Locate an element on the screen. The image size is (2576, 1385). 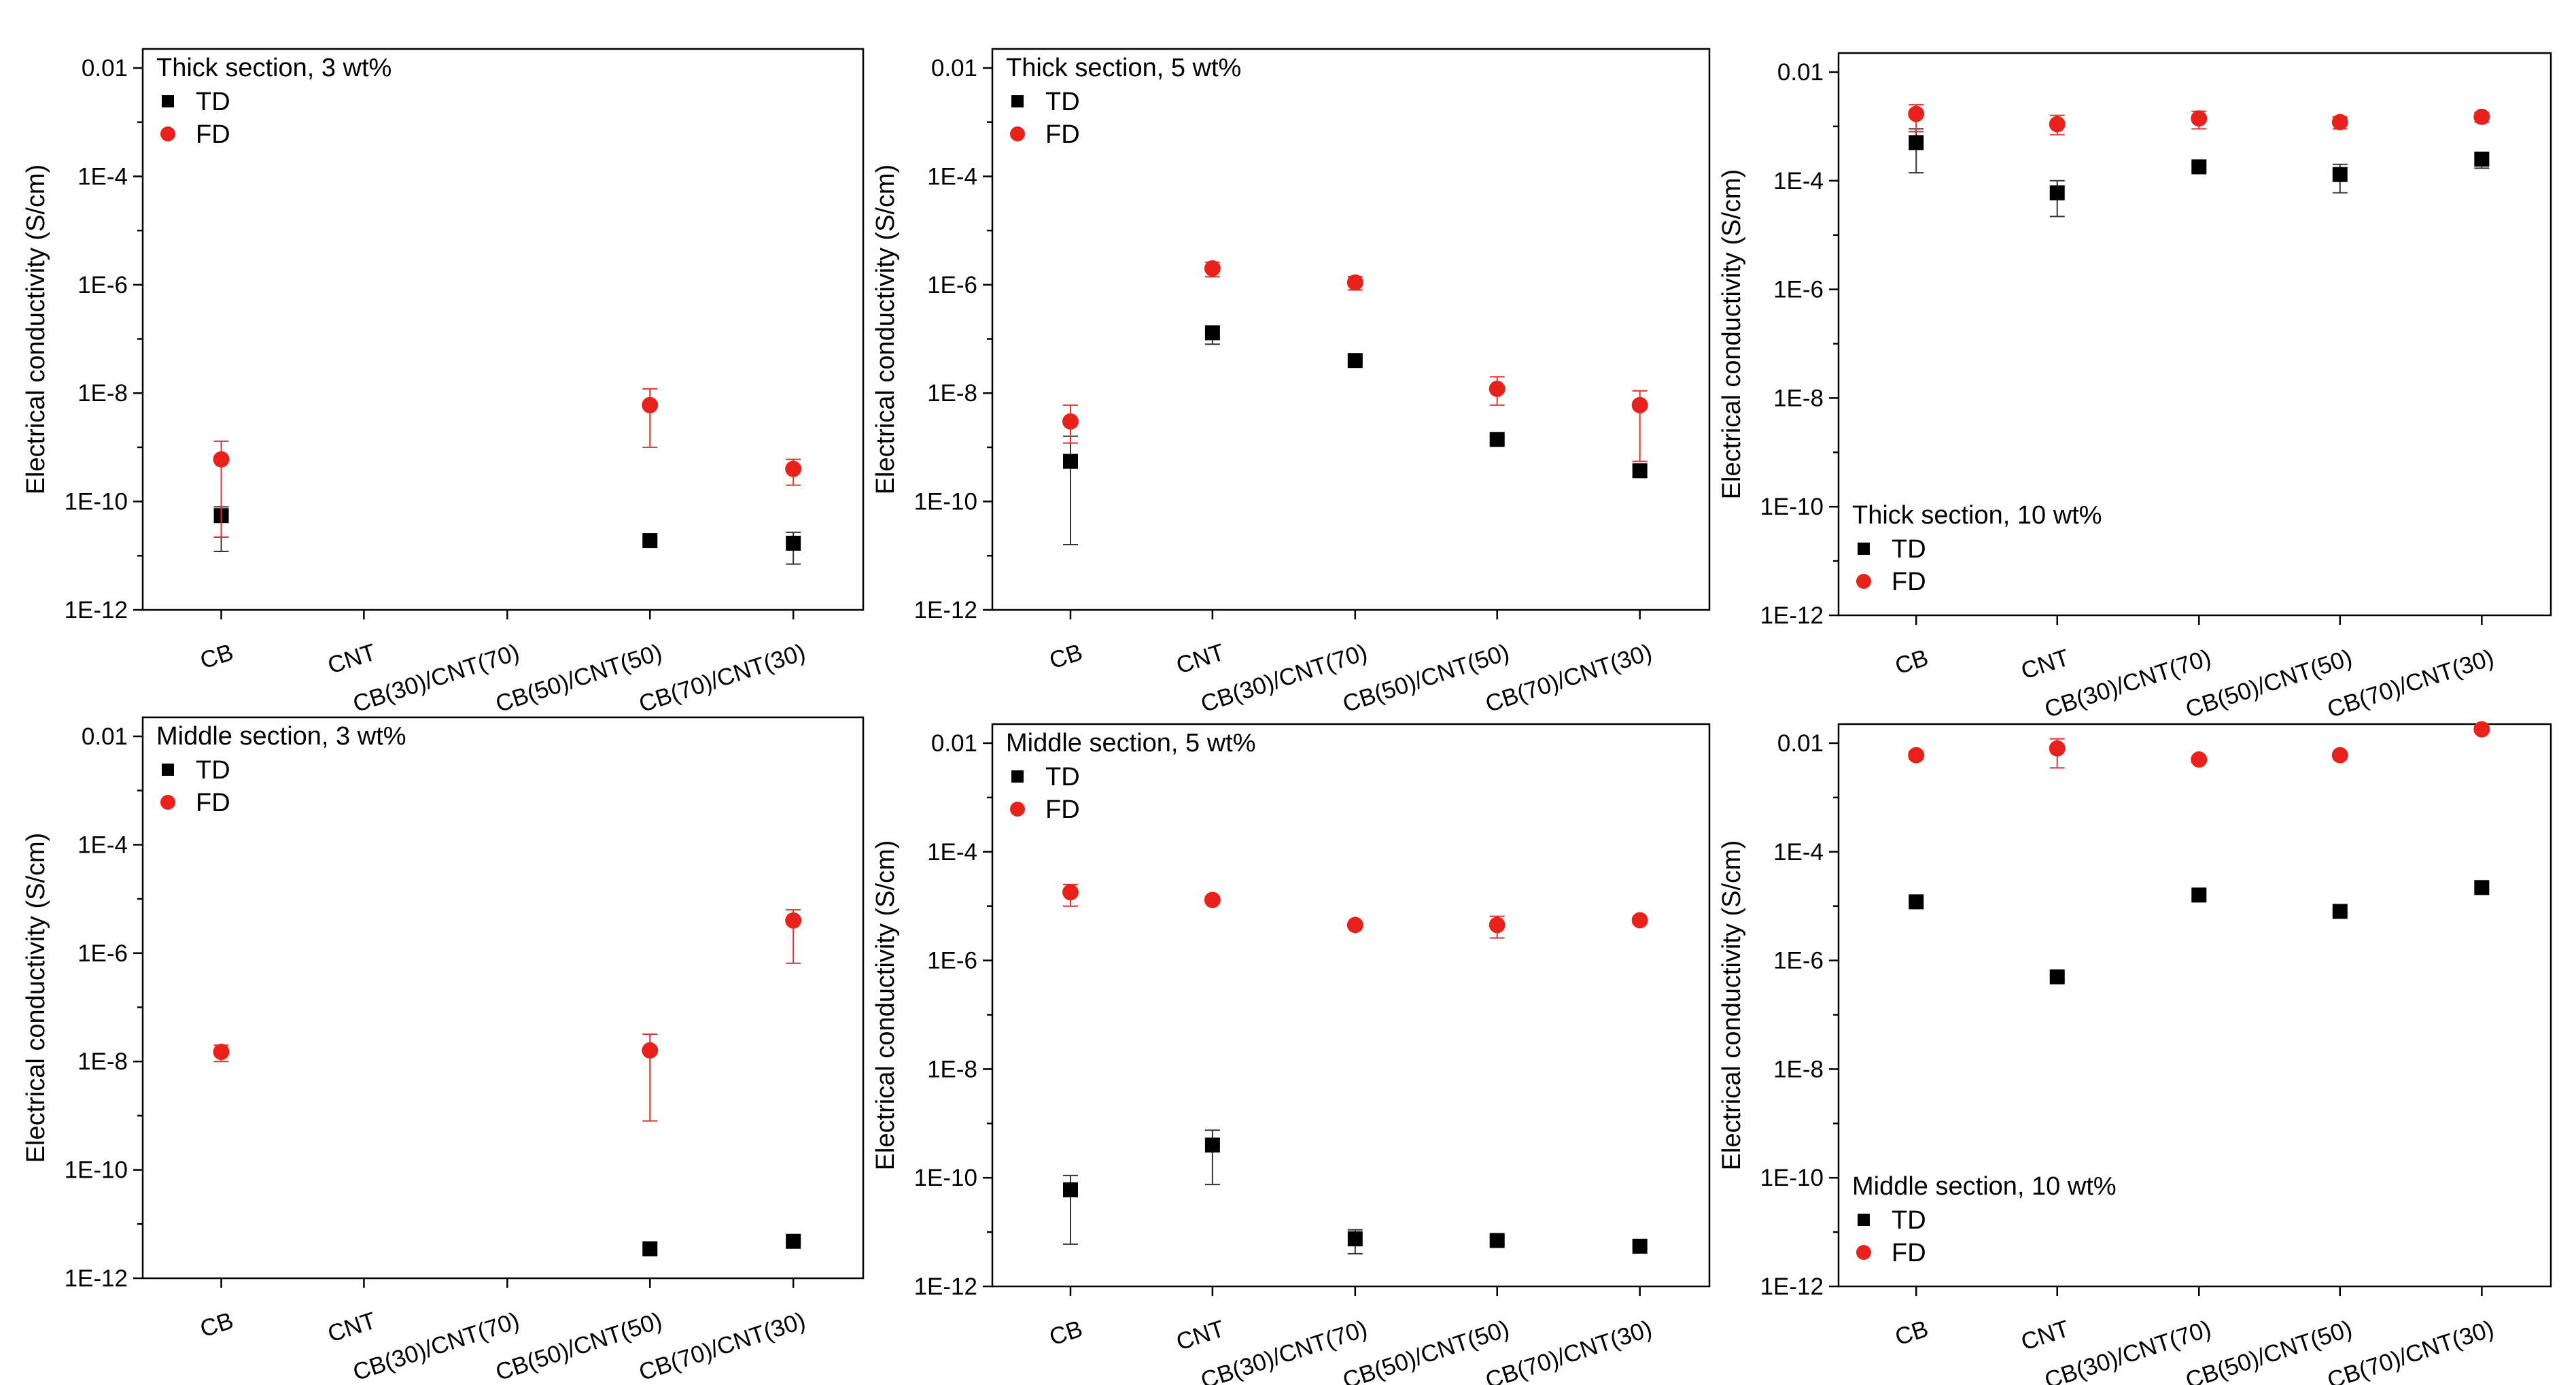
chart-title: Middle section, 3 wt% is located at coordinates (281, 737).